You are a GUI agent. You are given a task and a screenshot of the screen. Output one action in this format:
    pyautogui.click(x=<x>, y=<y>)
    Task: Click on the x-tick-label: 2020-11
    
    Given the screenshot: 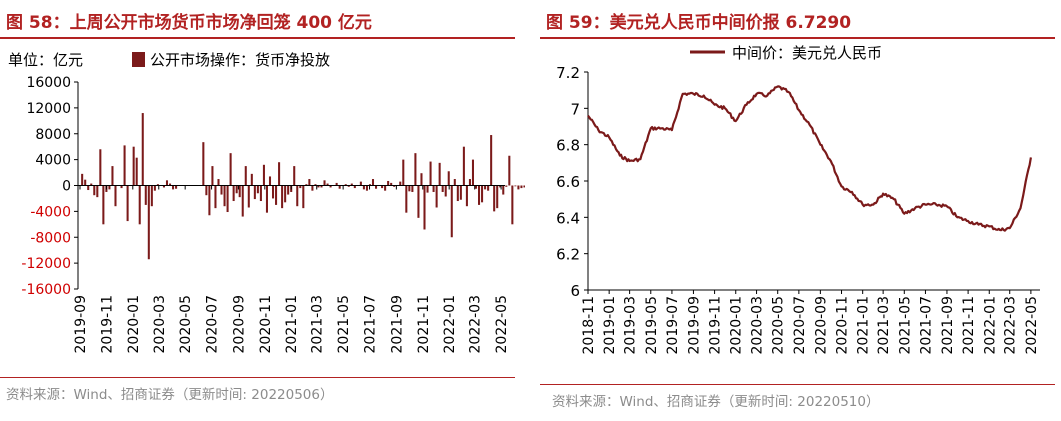 What is the action you would take?
    pyautogui.click(x=266, y=324)
    